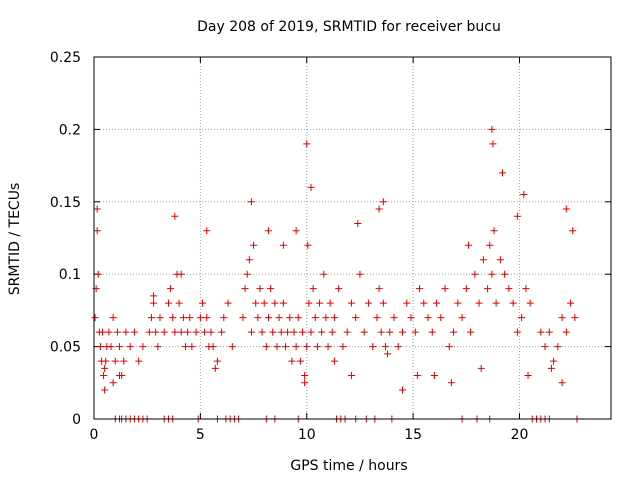 This screenshot has height=480, width=640. I want to click on y-tick-label: 0.05, so click(65, 348).